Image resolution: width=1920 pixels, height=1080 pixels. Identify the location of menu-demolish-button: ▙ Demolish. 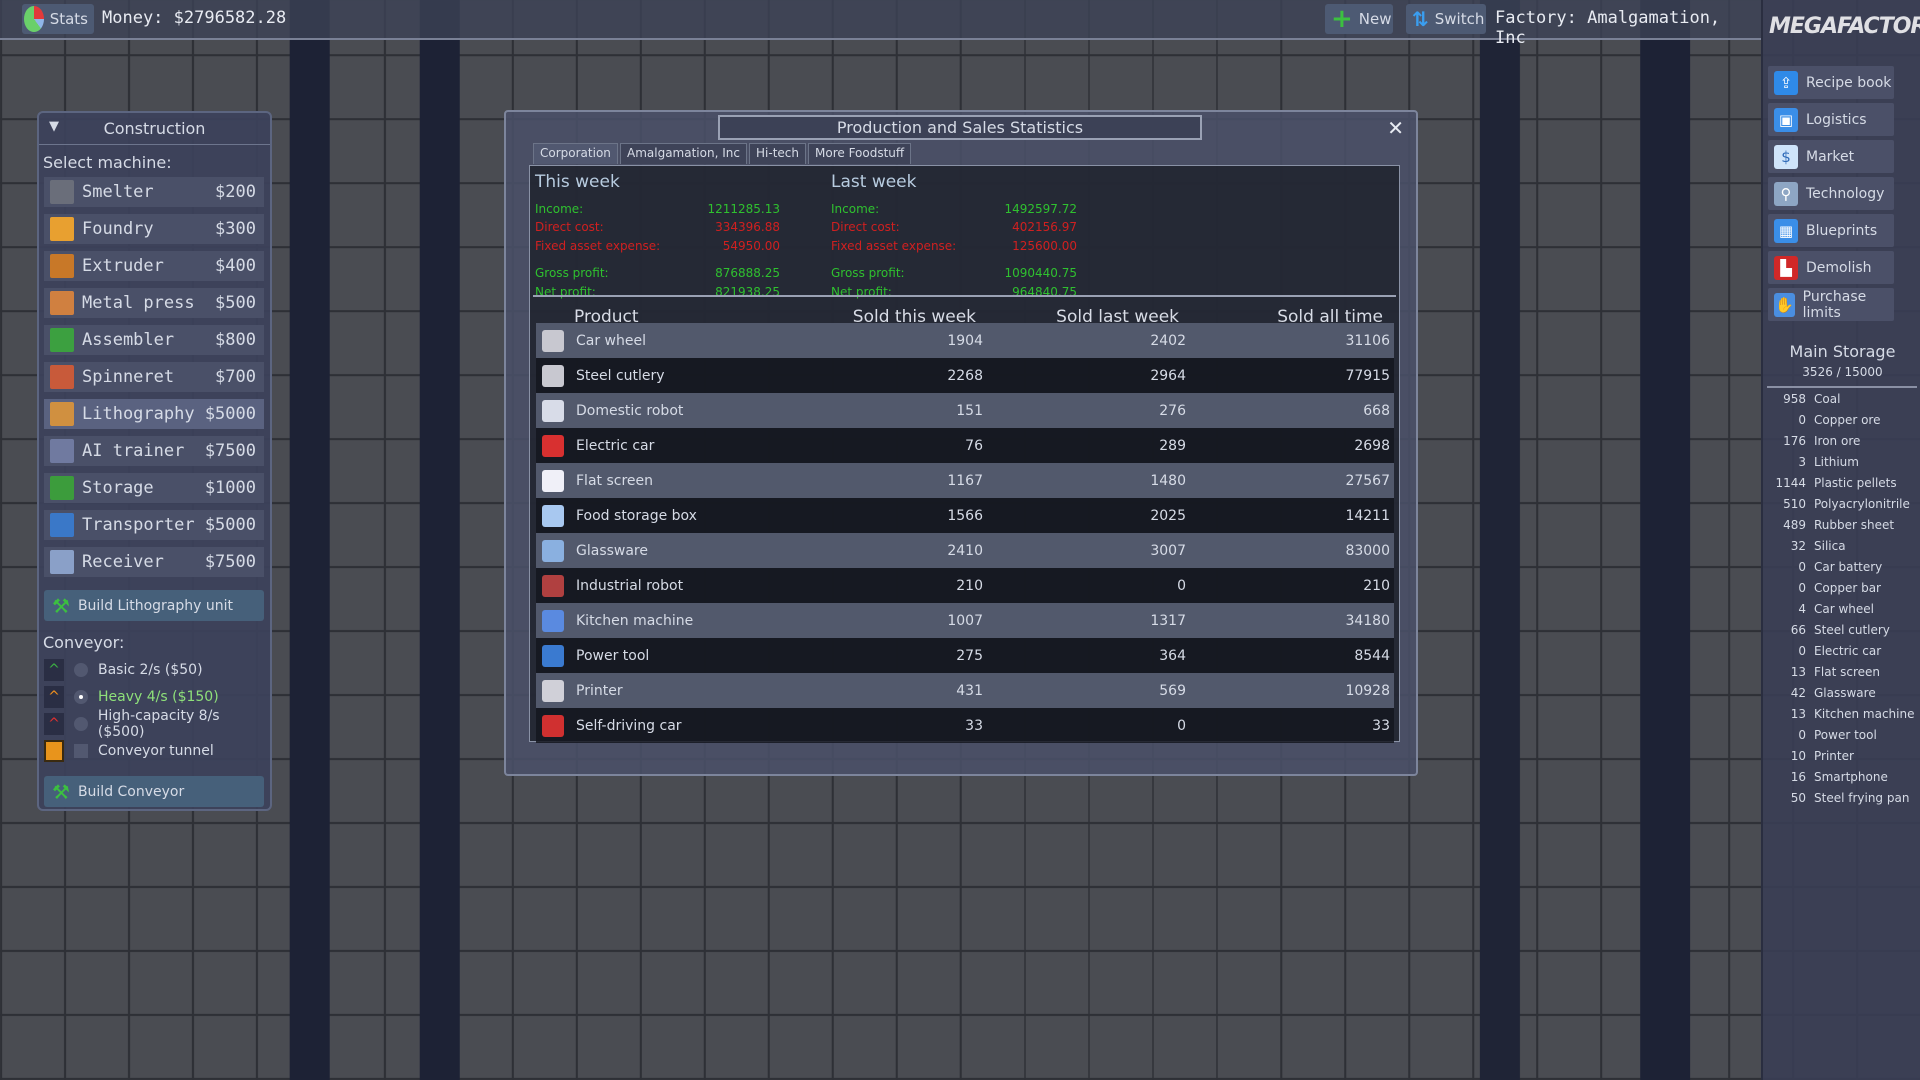
(1831, 267).